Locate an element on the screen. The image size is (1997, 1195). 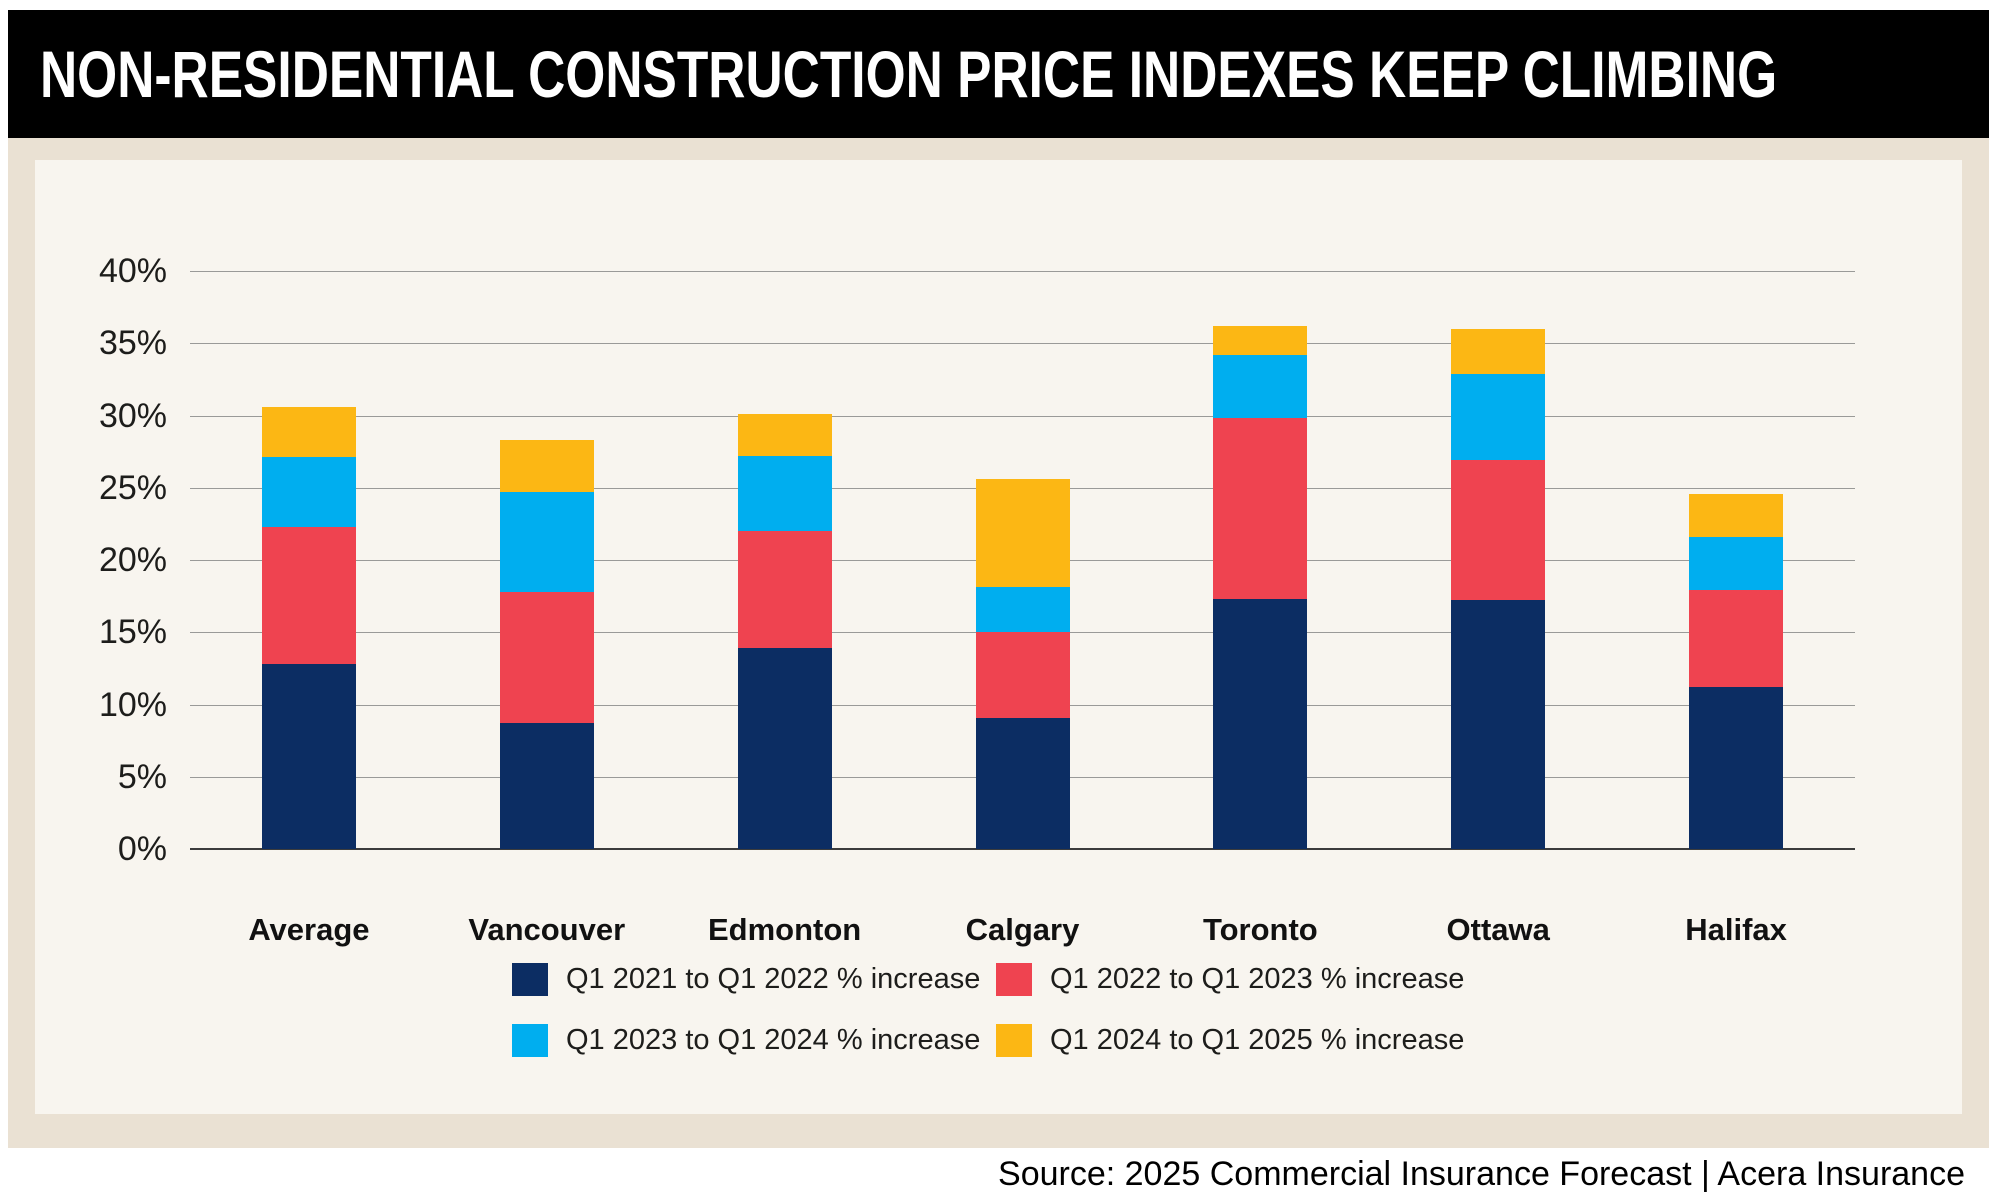
x-axis-line is located at coordinates (1022, 849).